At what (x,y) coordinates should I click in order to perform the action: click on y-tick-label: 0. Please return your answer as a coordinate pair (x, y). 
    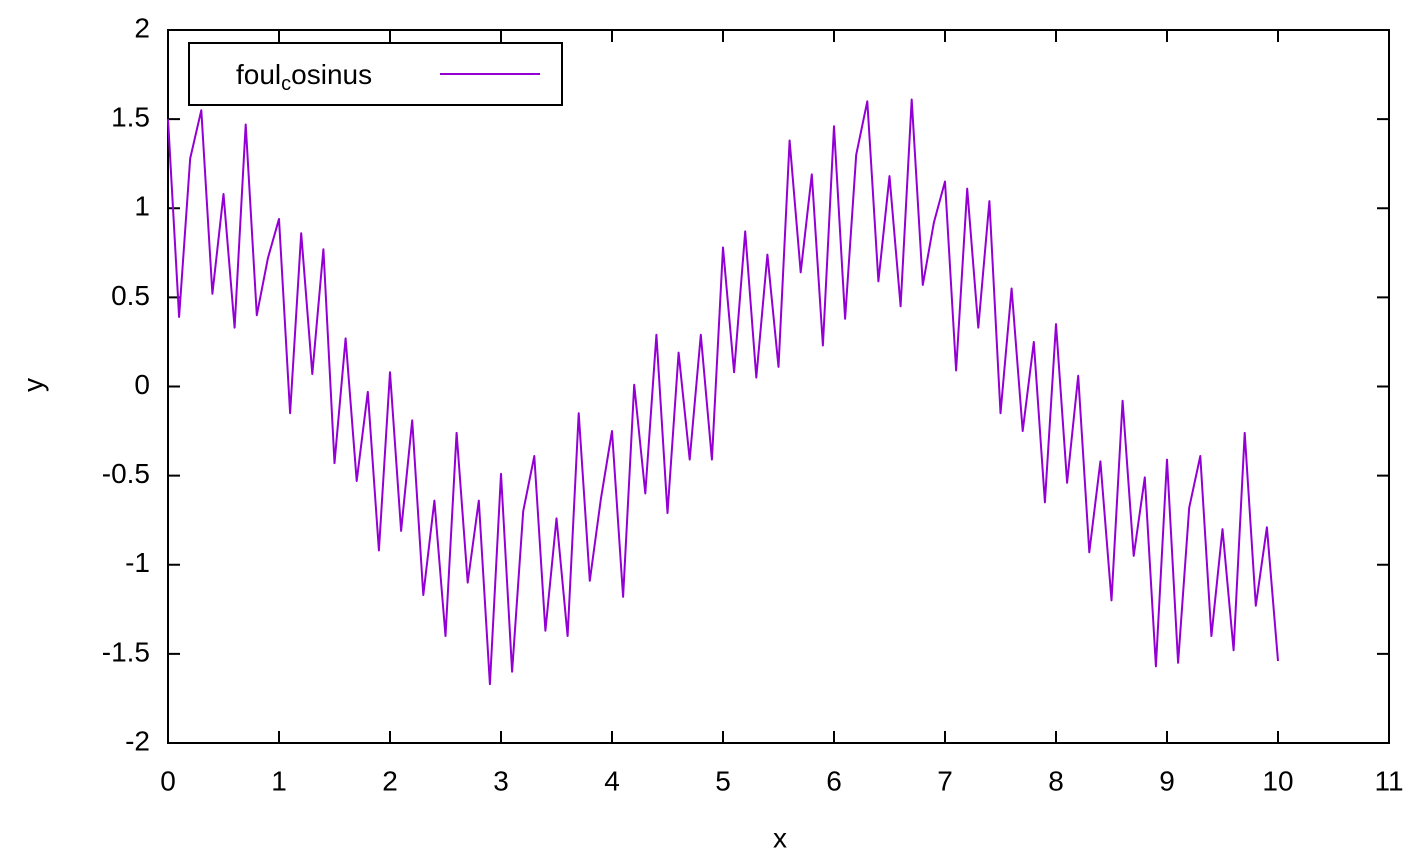
    Looking at the image, I should click on (142, 384).